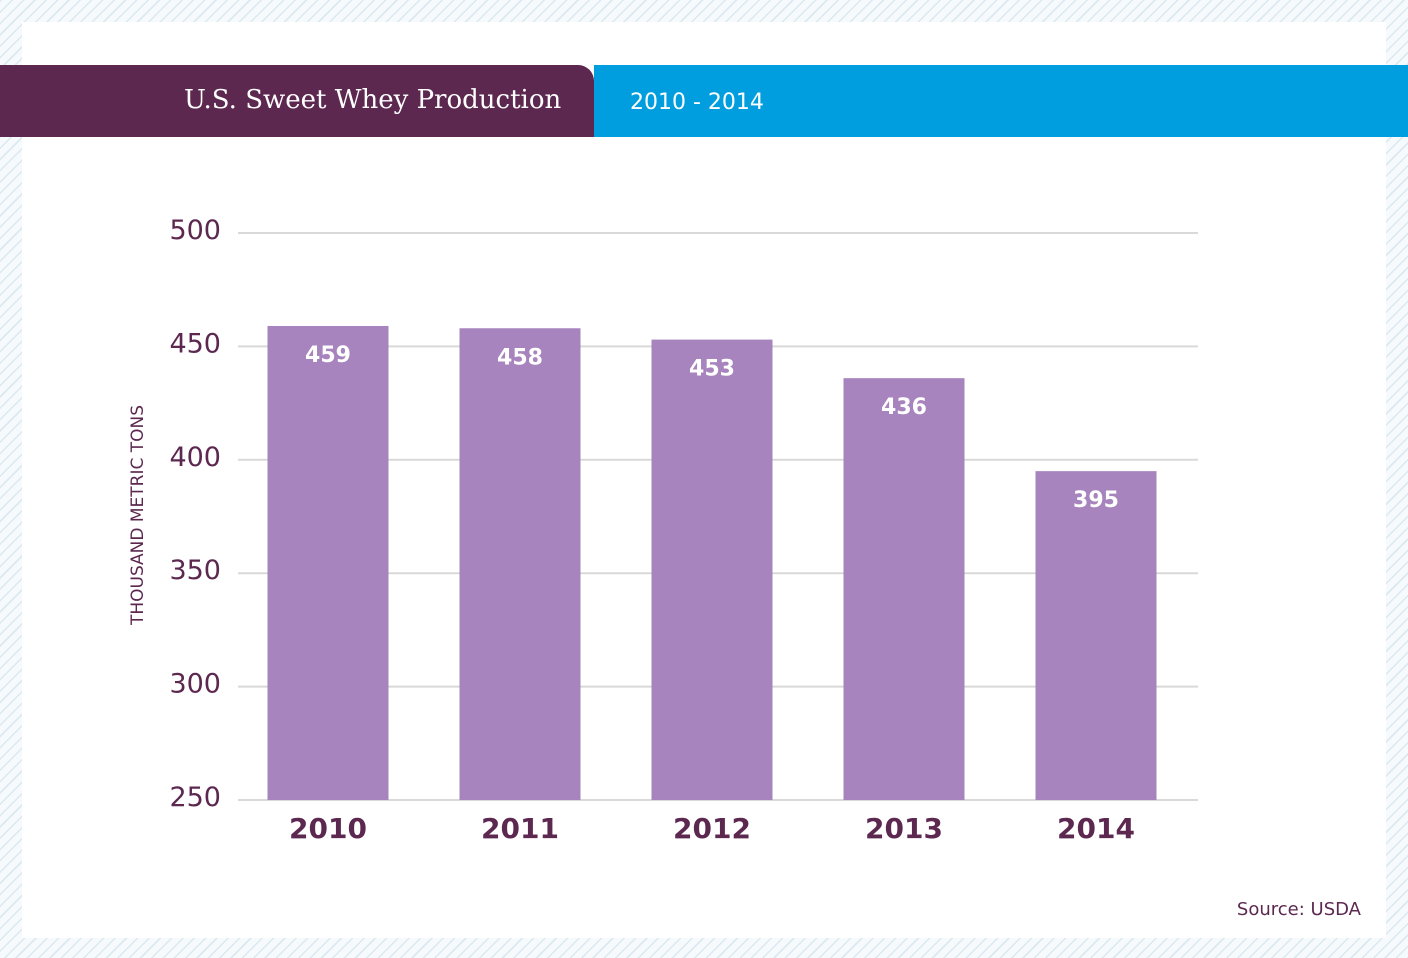 The width and height of the screenshot is (1408, 958). What do you see at coordinates (1001, 101) in the screenshot?
I see `date-range-band: 2010 - 2014` at bounding box center [1001, 101].